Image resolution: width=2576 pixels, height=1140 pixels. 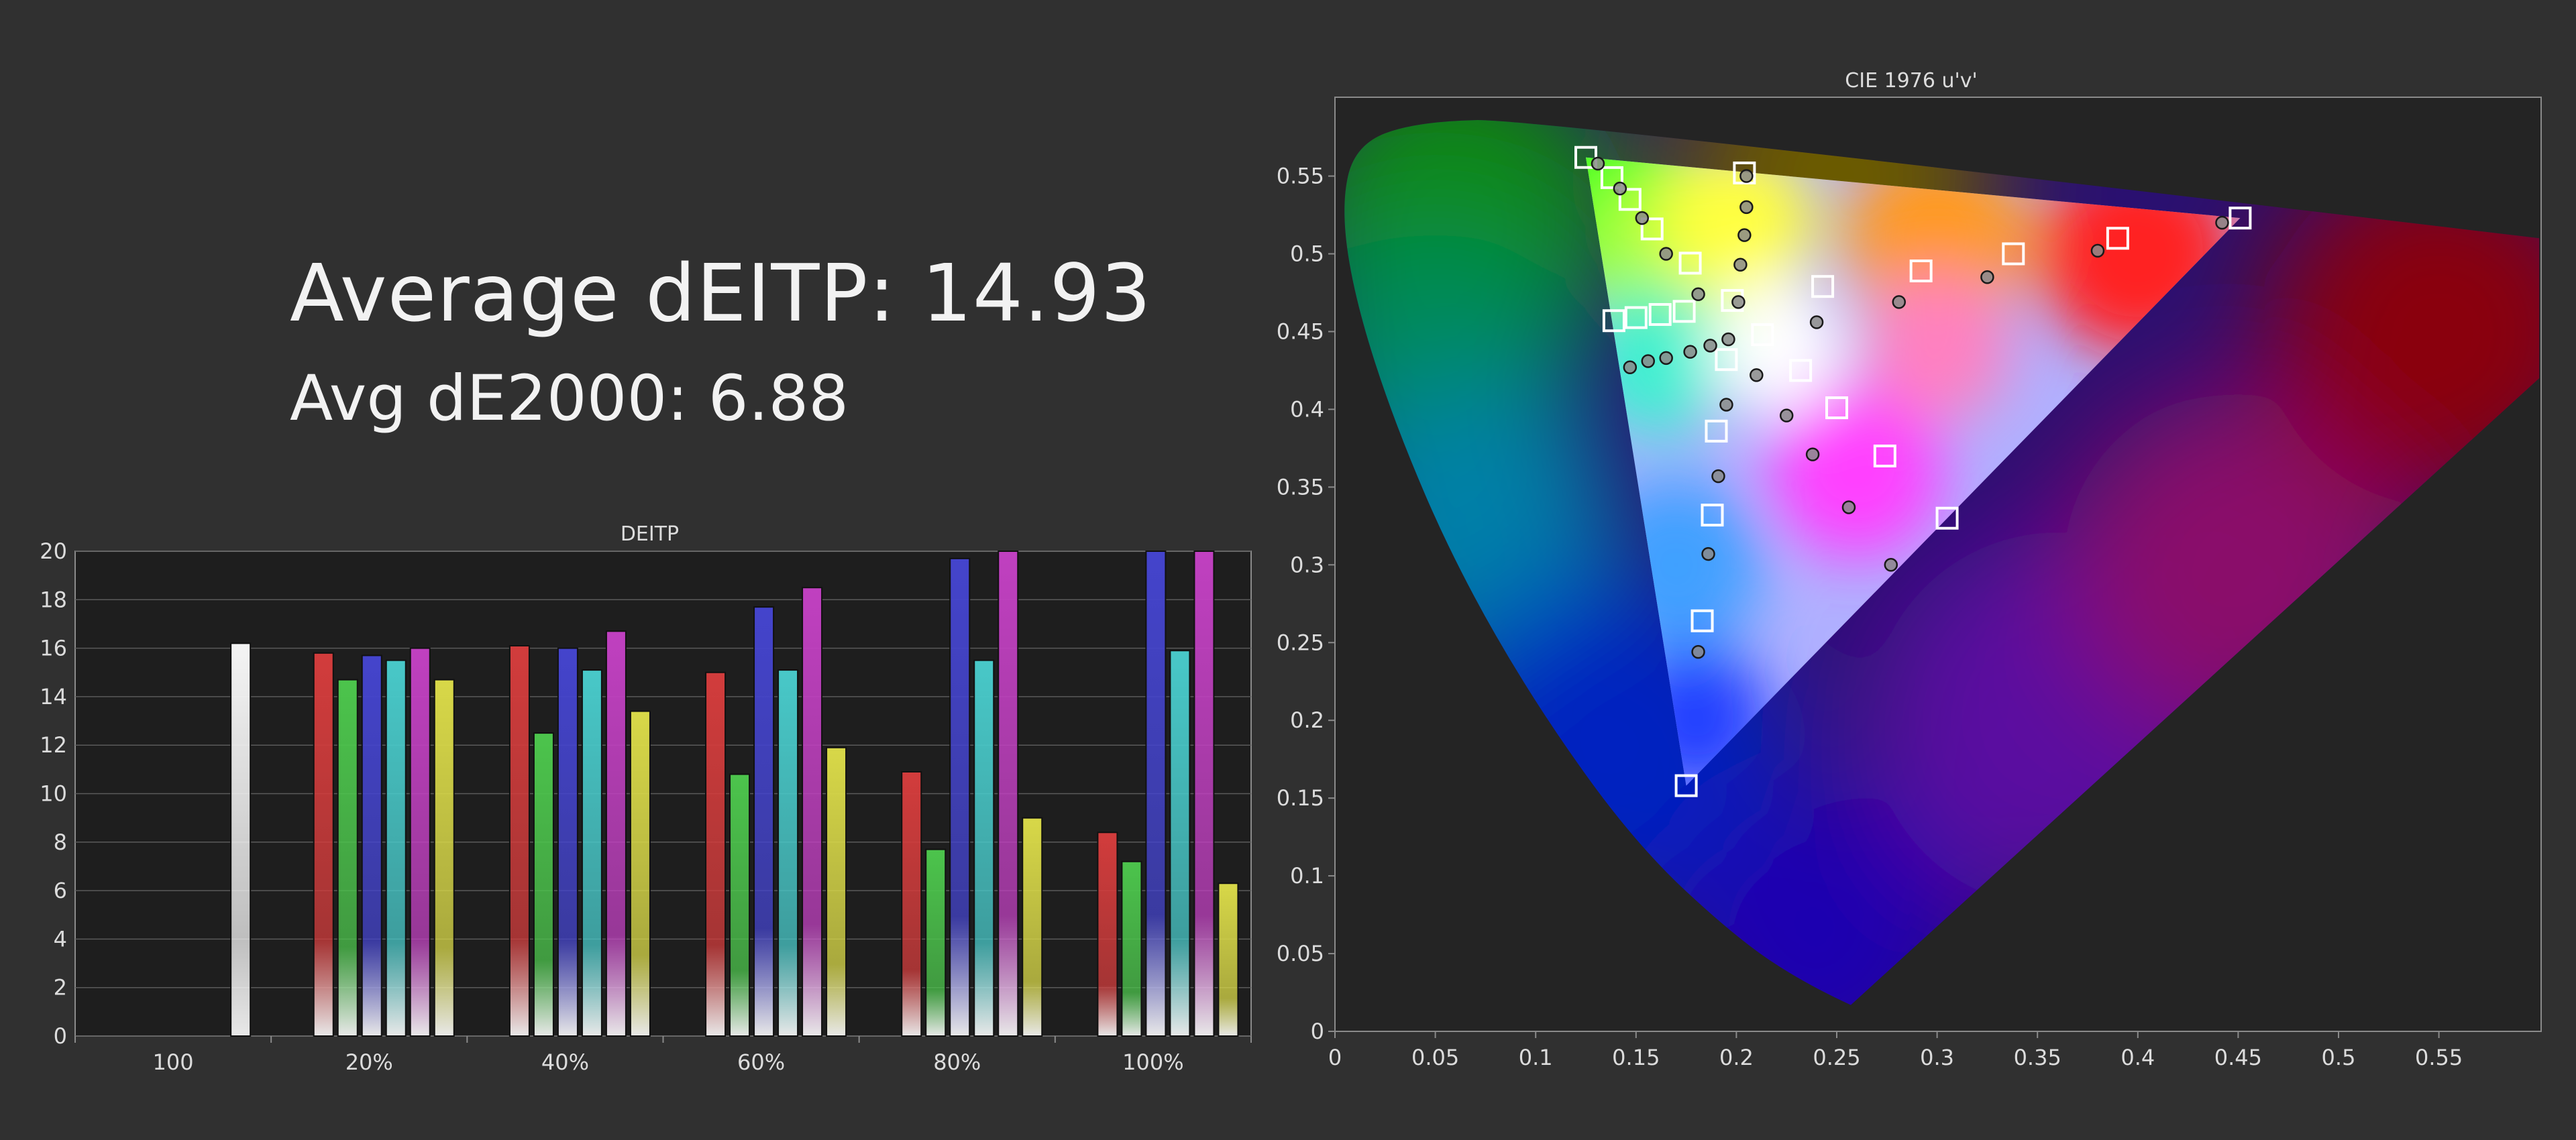 What do you see at coordinates (2138, 1057) in the screenshot?
I see `cie-x-tick-label: 0.4` at bounding box center [2138, 1057].